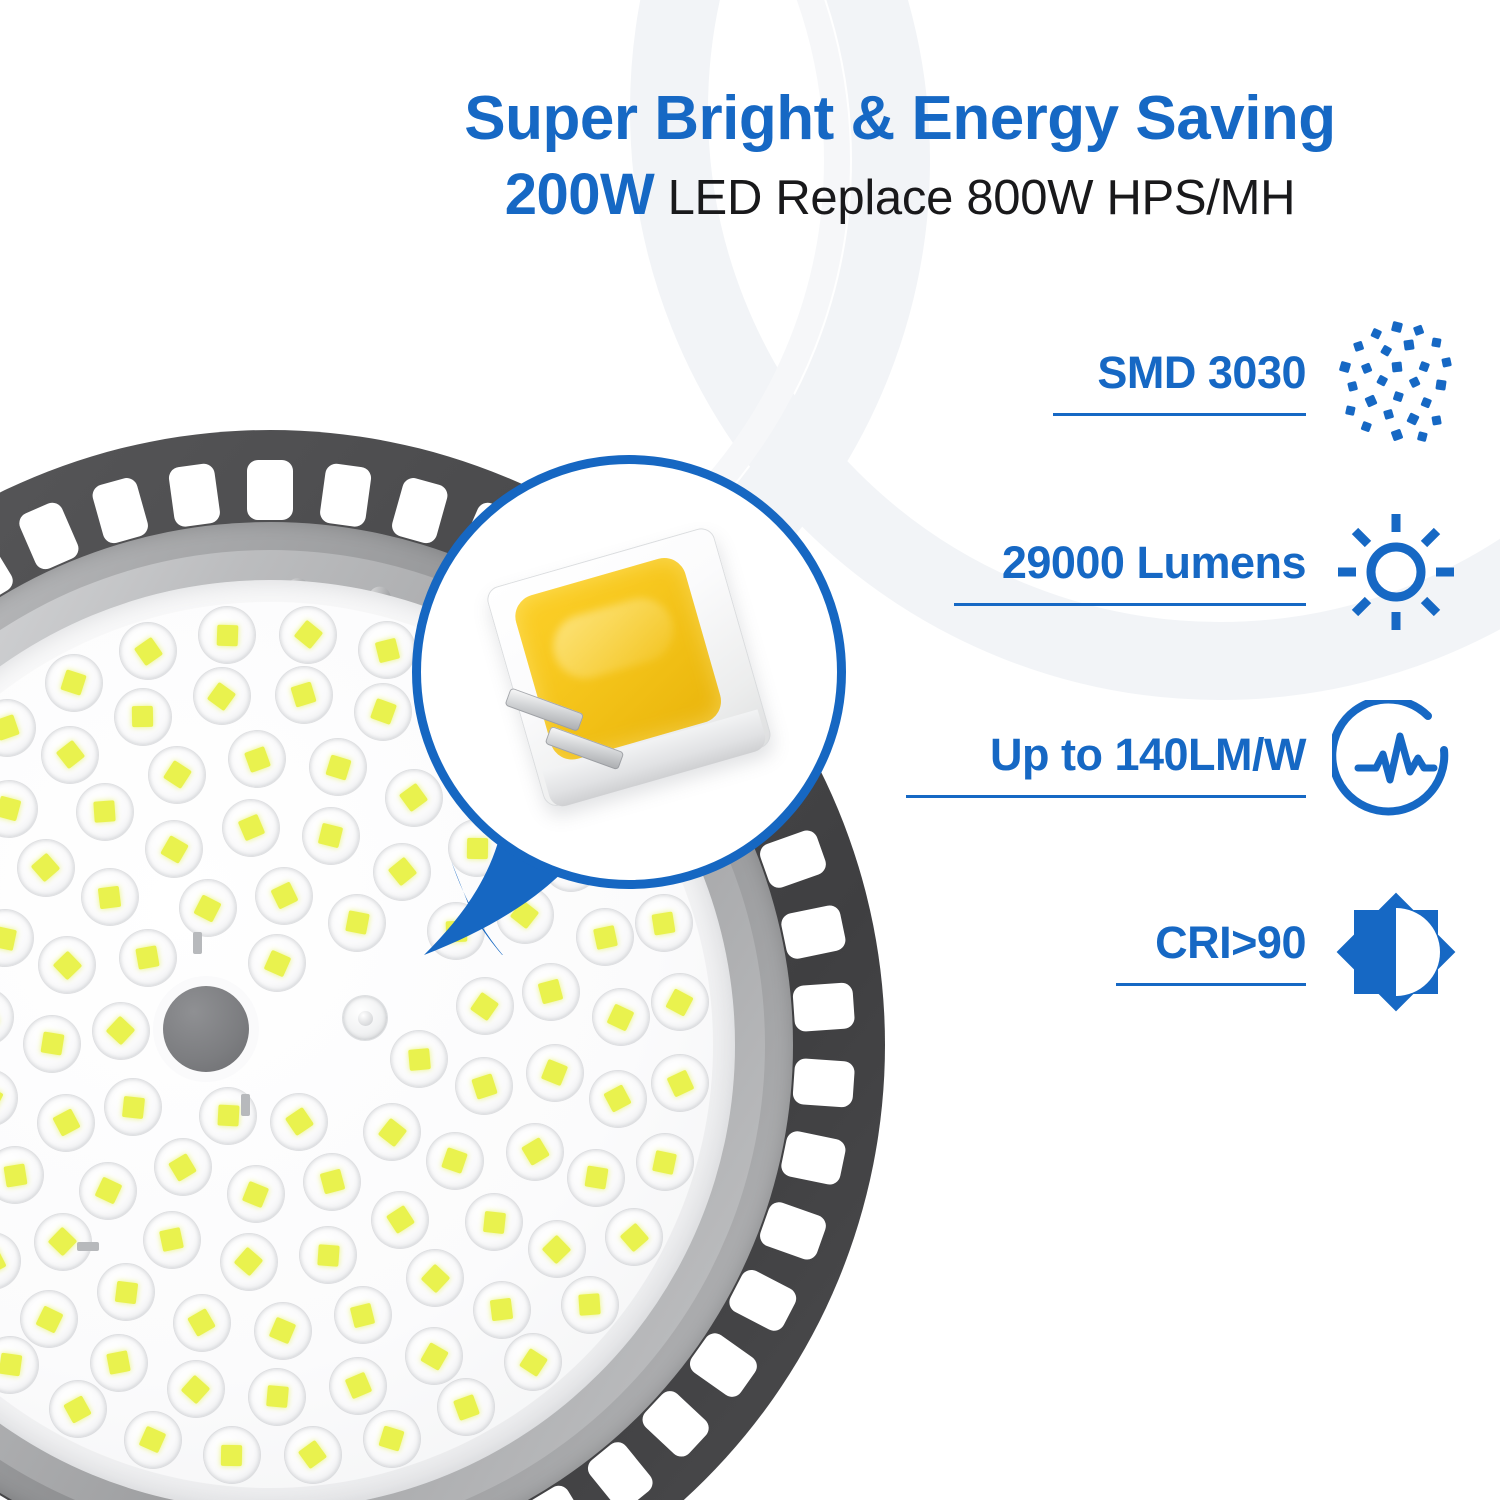  I want to click on callout-ring, so click(629, 672).